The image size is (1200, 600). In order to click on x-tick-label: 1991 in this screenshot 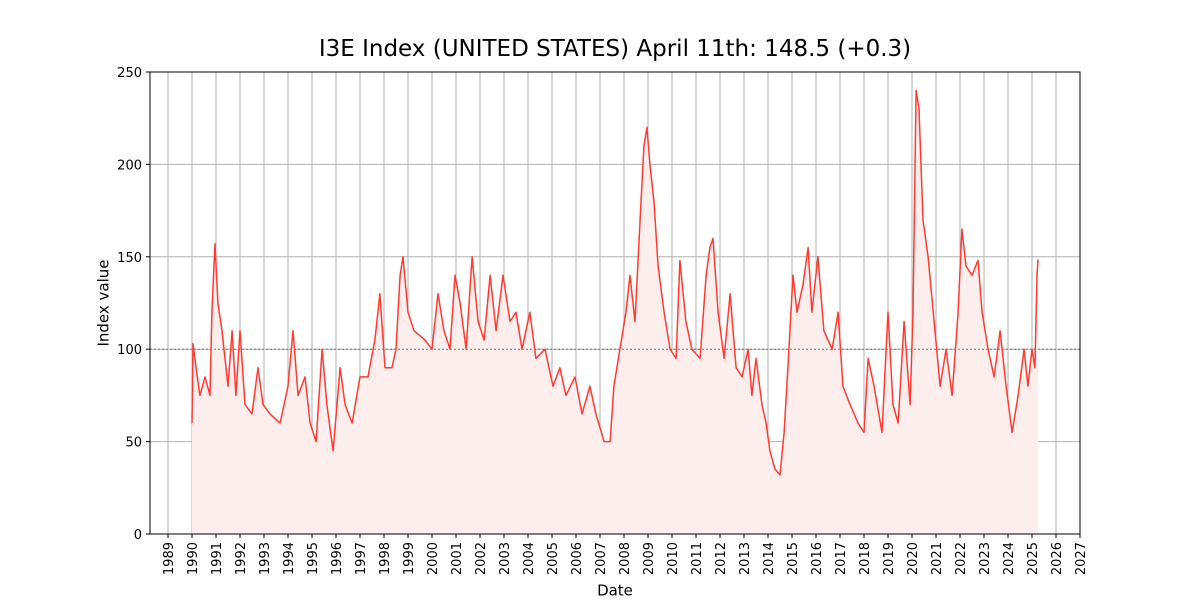, I will do `click(217, 558)`.